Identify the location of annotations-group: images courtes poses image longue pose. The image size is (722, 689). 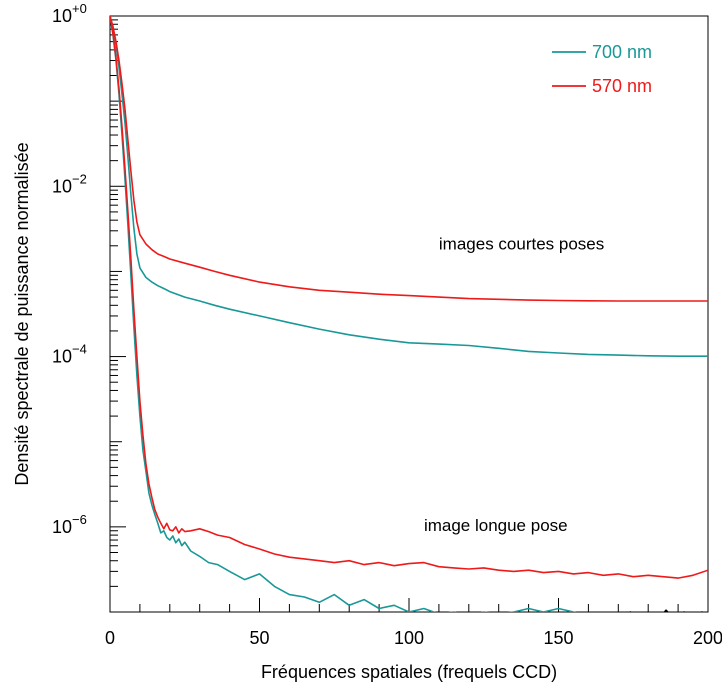
(514, 385).